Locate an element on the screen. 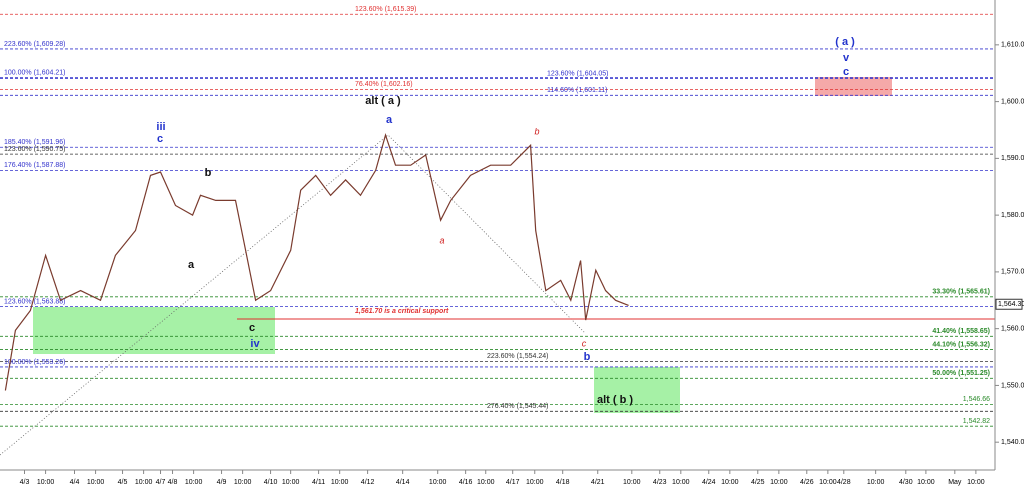 This screenshot has width=1024, height=491. level-label: 114.60% (1,601.11) is located at coordinates (577, 90).